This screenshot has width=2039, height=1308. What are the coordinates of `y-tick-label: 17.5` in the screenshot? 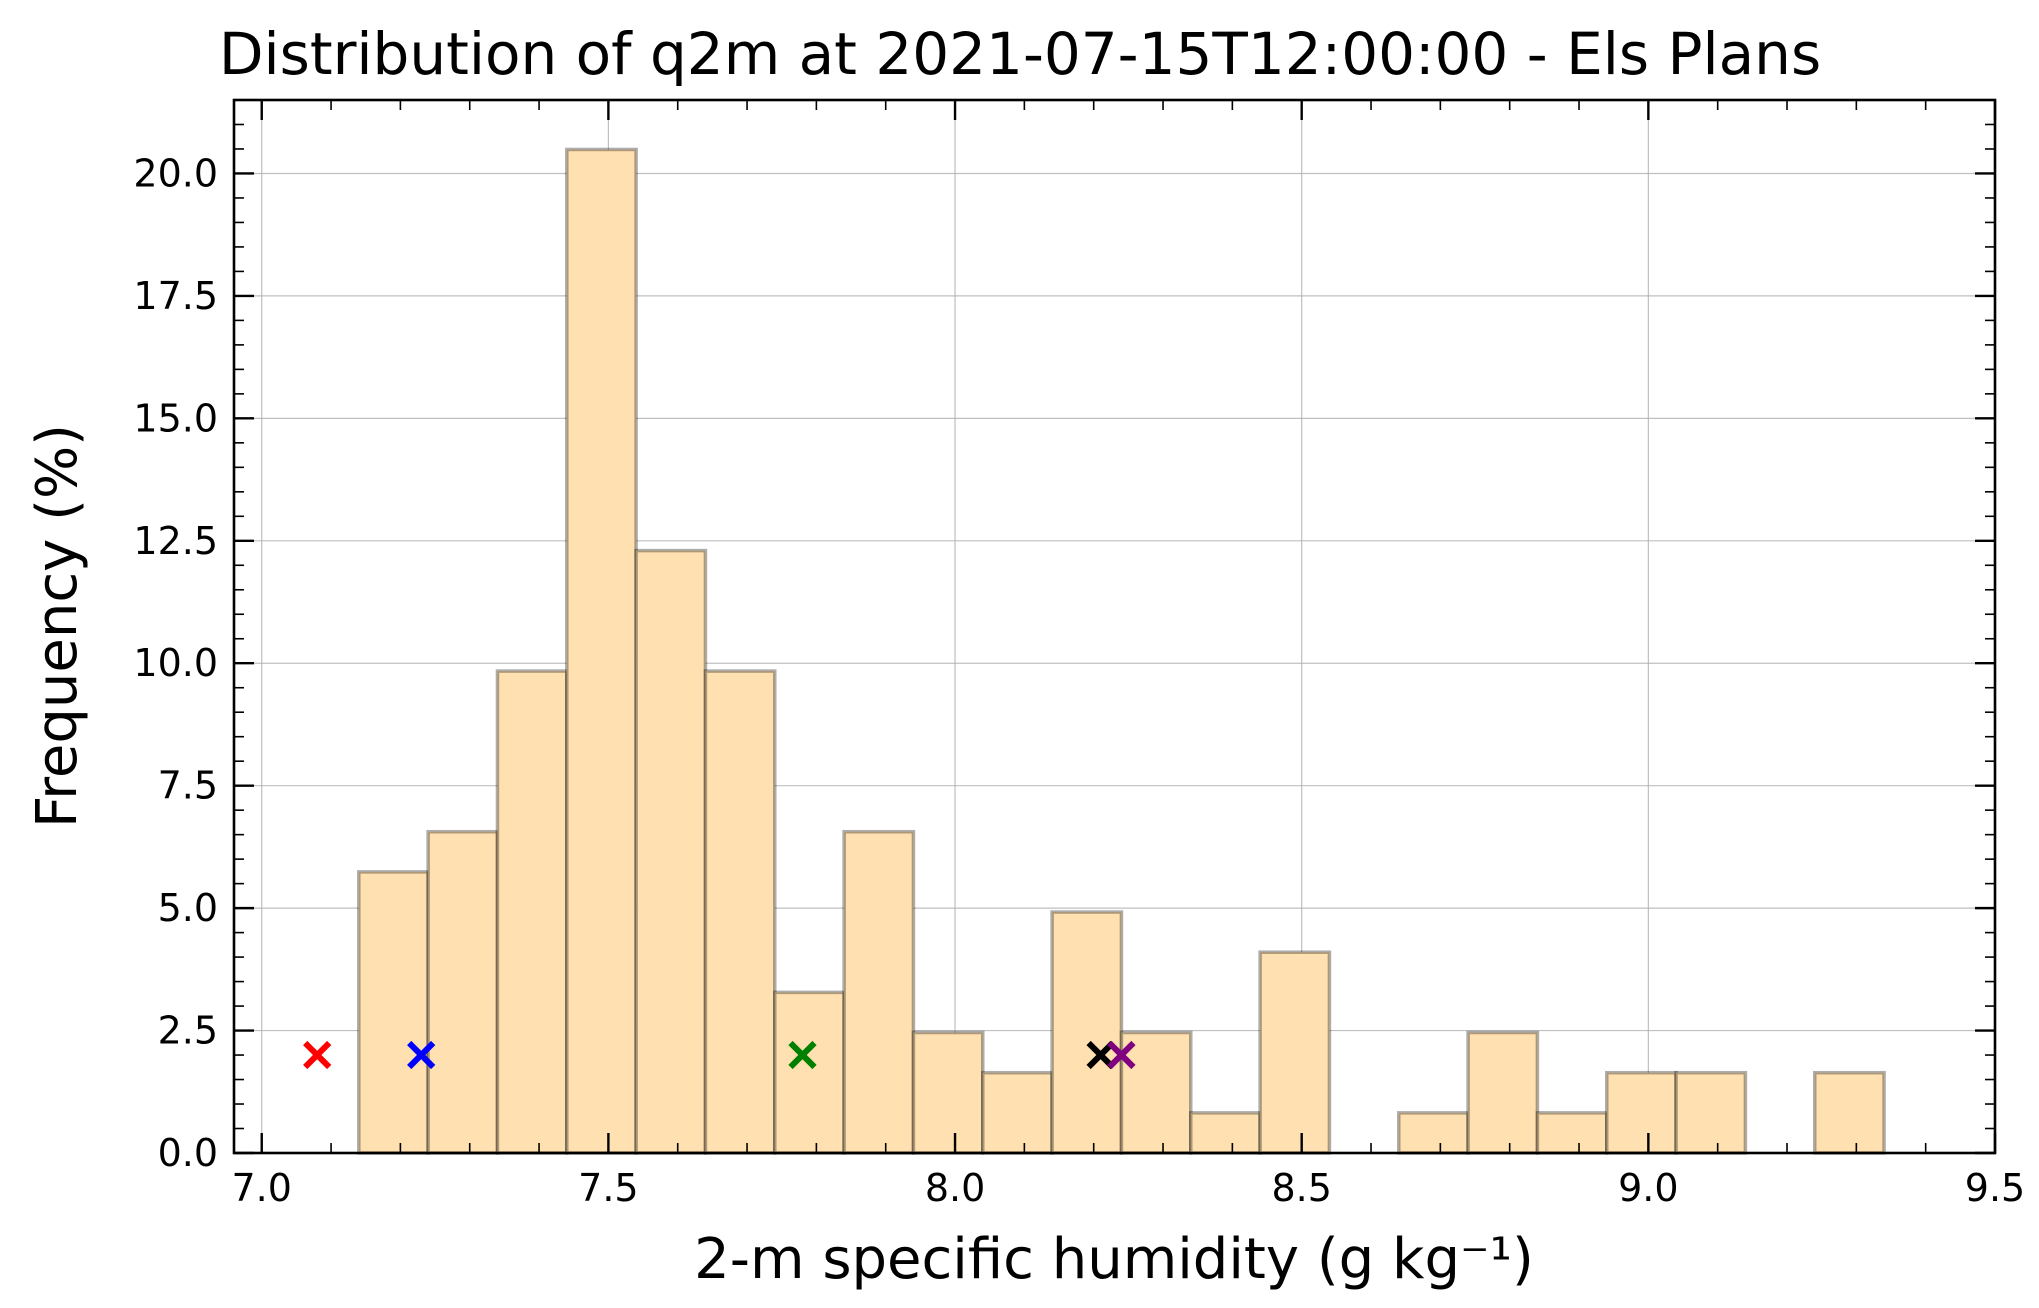 It's located at (175, 296).